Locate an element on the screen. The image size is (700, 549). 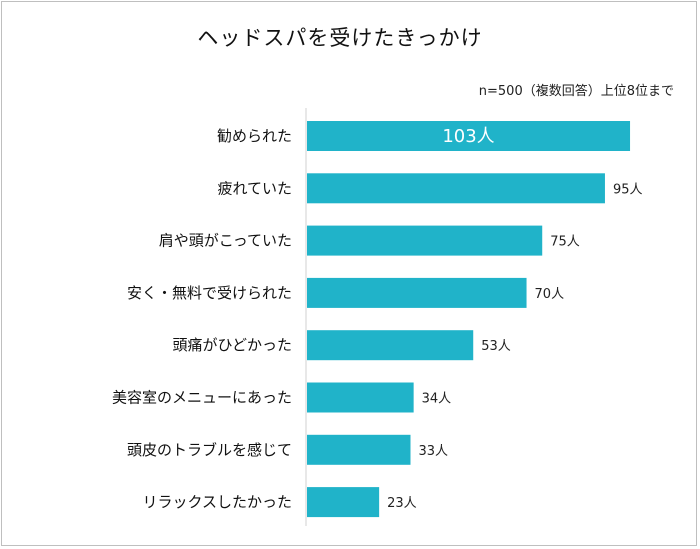
category-label: 肩や頭がこっていた is located at coordinates (225, 241).